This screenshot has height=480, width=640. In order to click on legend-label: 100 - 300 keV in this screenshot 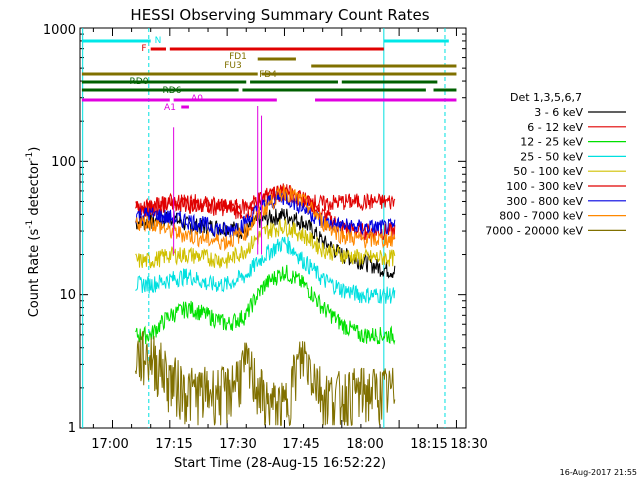, I will do `click(544, 186)`.